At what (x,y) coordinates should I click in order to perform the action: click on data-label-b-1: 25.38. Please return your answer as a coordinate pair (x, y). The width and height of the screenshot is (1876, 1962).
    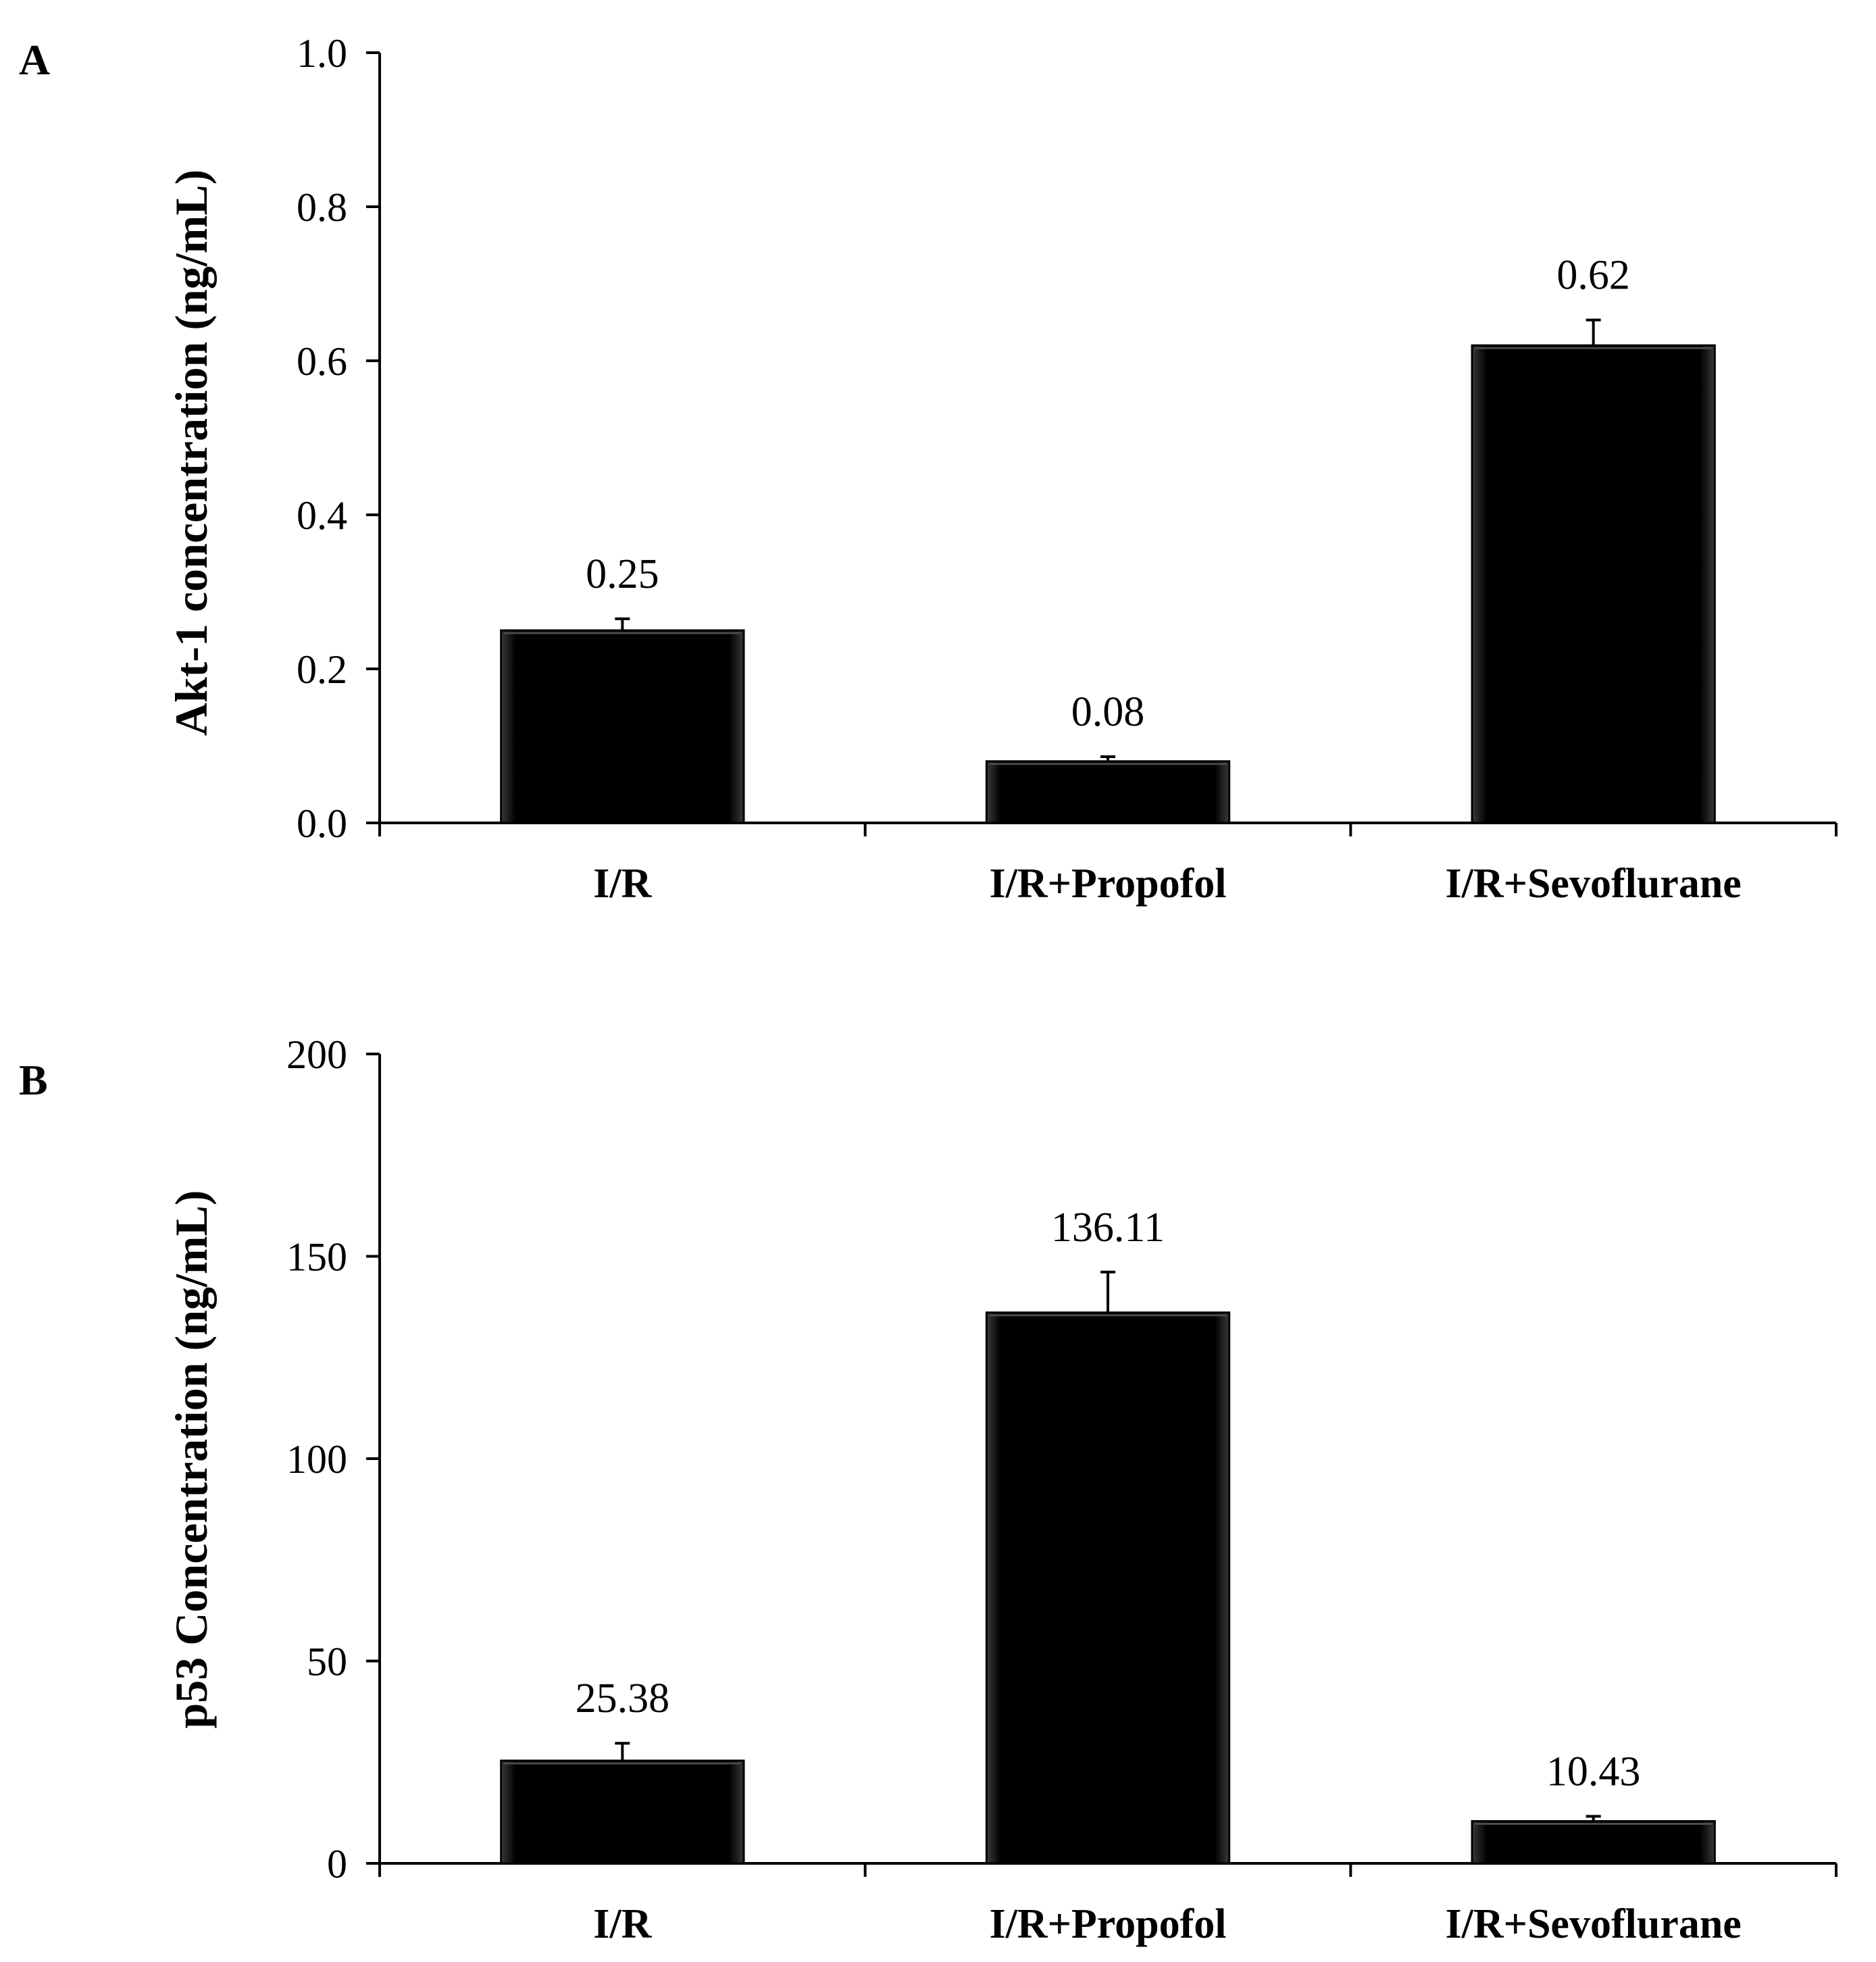
    Looking at the image, I should click on (623, 1698).